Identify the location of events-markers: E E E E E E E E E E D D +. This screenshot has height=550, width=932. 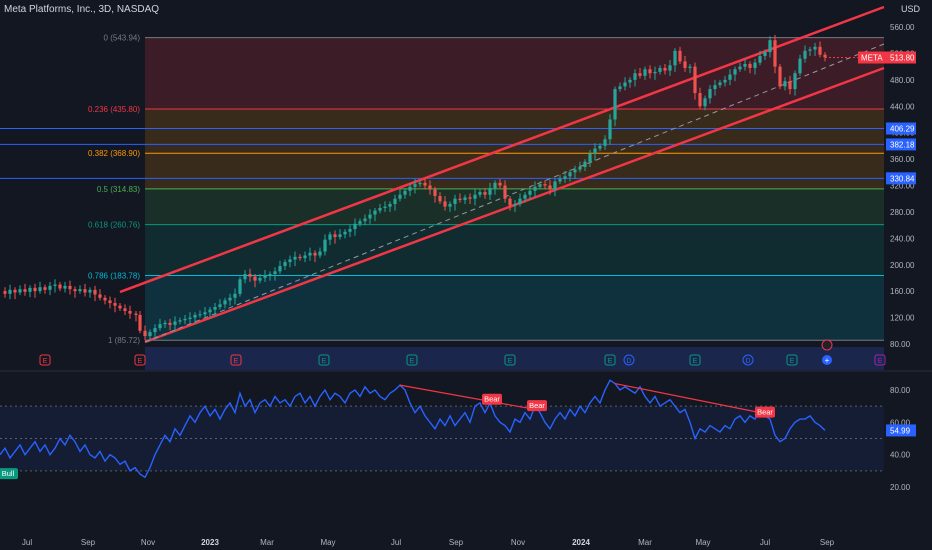
(462, 352).